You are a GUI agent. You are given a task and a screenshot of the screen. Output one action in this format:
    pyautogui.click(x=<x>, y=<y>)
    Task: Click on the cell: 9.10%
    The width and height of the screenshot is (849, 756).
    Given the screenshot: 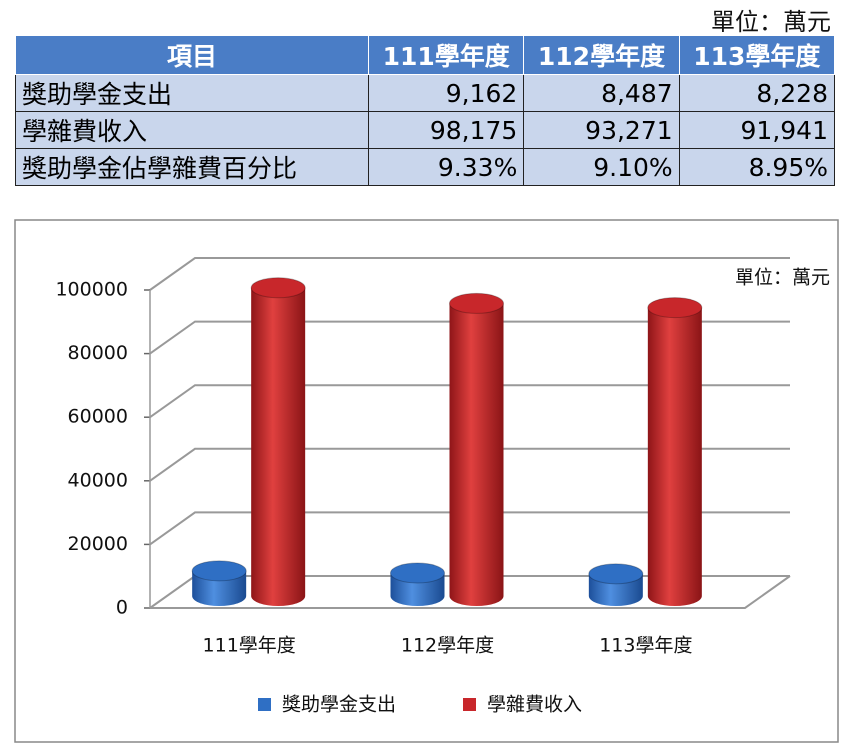 What is the action you would take?
    pyautogui.click(x=601, y=167)
    